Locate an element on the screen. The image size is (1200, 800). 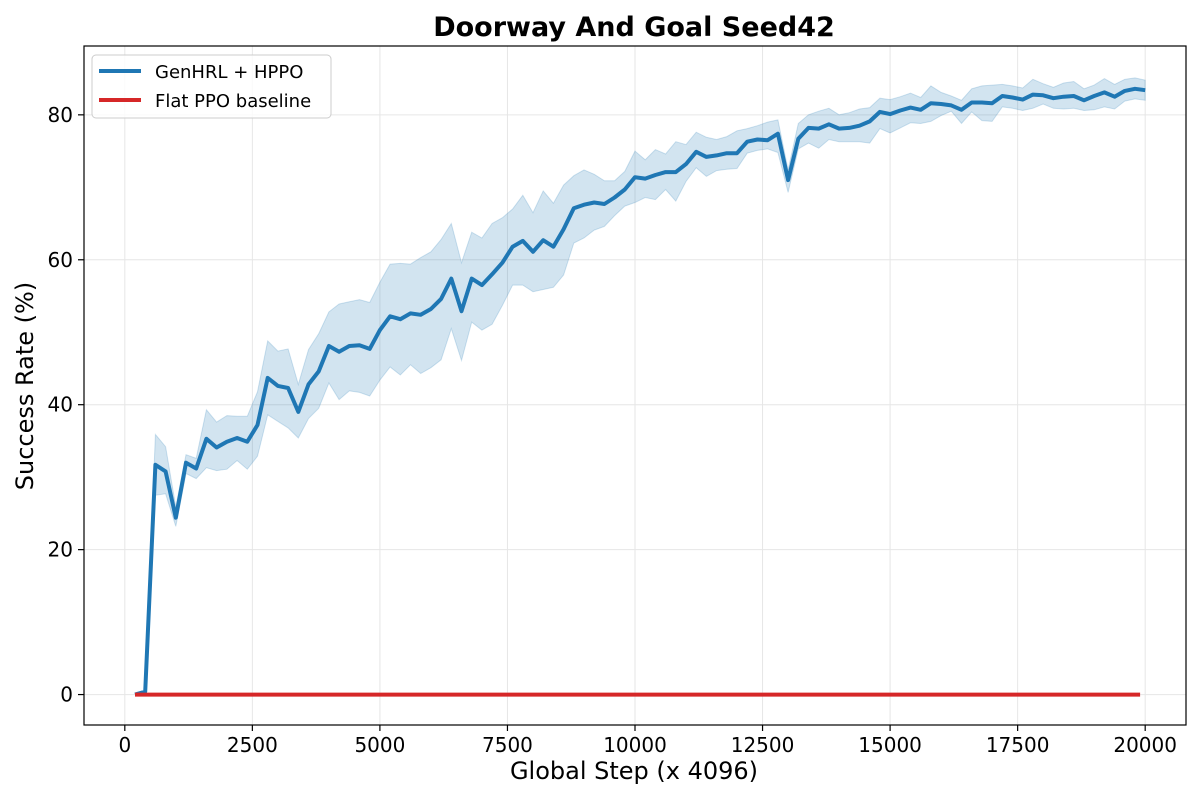
y-tick-label: 20 is located at coordinates (60, 550).